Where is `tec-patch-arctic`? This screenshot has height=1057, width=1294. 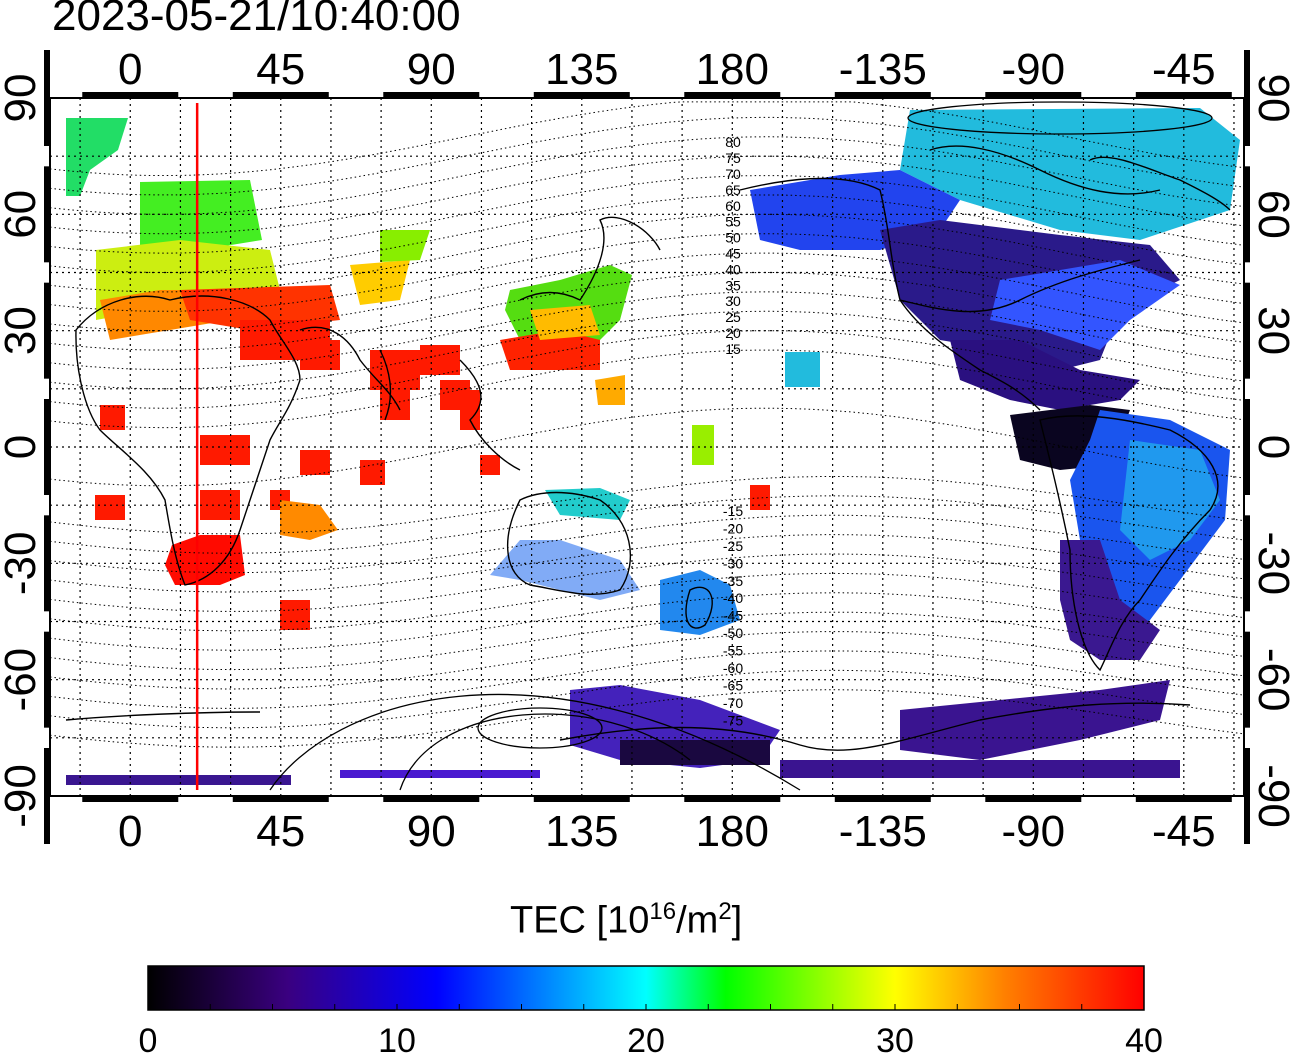 tec-patch-arctic is located at coordinates (1070, 174).